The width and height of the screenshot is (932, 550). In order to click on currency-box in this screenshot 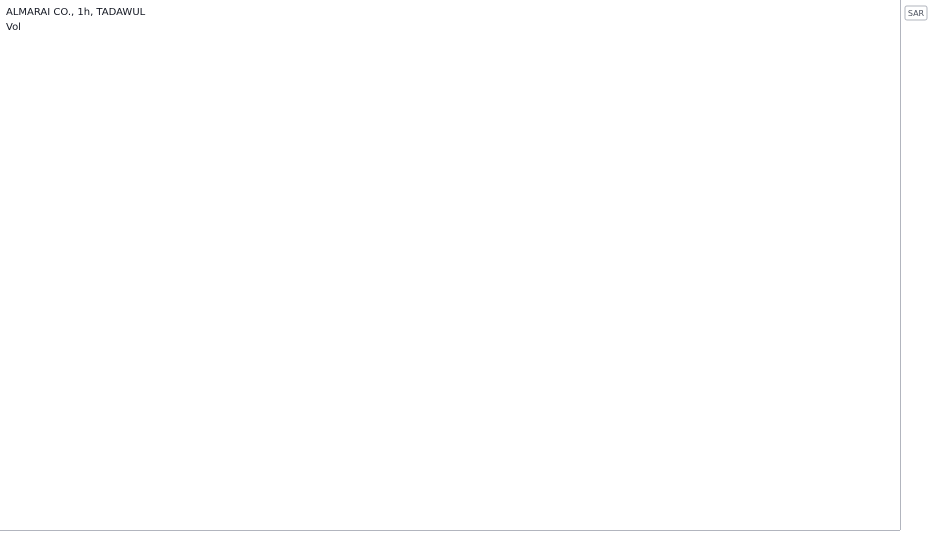, I will do `click(916, 13)`.